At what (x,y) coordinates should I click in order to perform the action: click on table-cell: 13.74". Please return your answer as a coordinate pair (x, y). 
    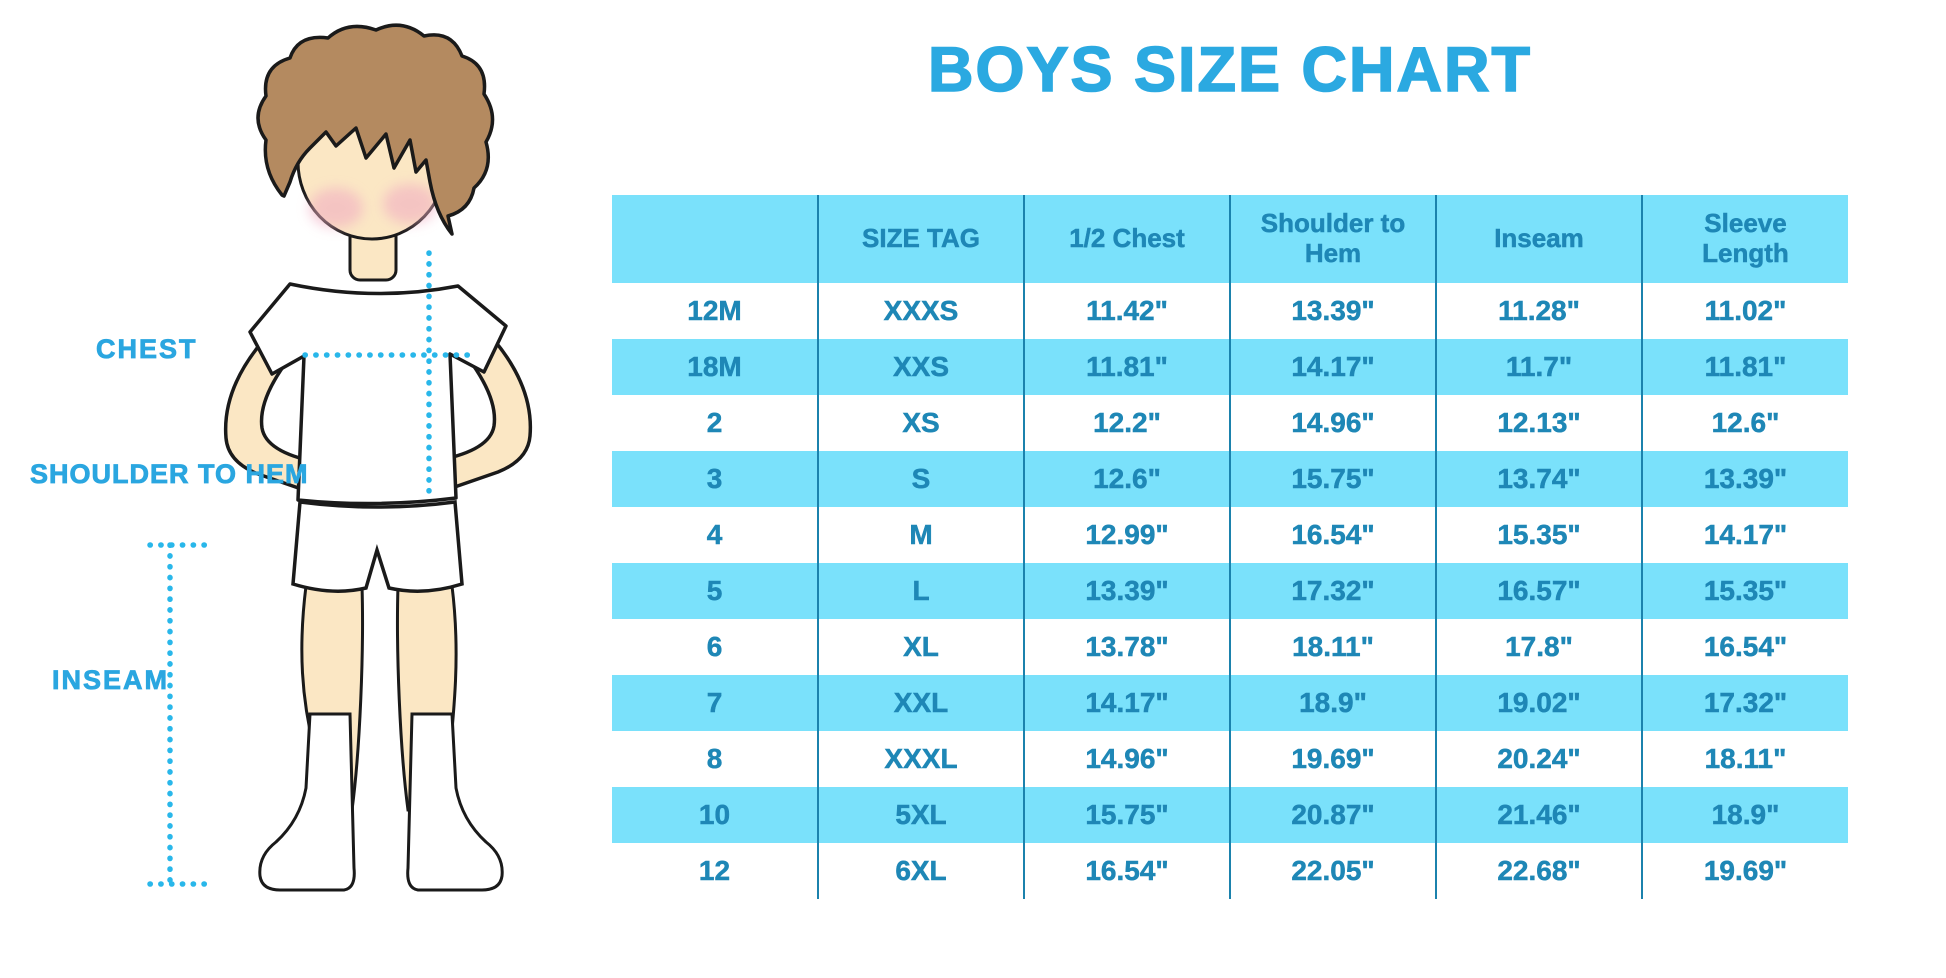
    Looking at the image, I should click on (1538, 479).